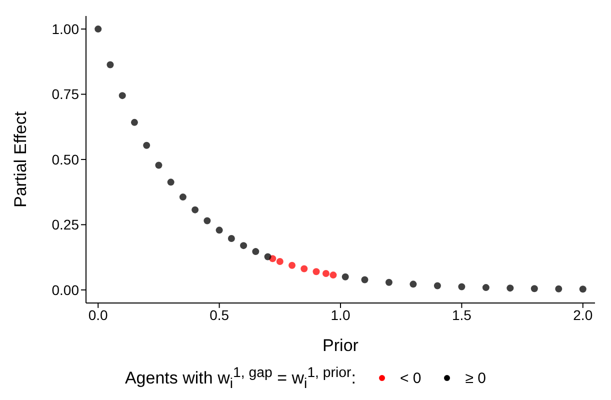 The image size is (611, 400). I want to click on x-tick-label: 1.5, so click(462, 314).